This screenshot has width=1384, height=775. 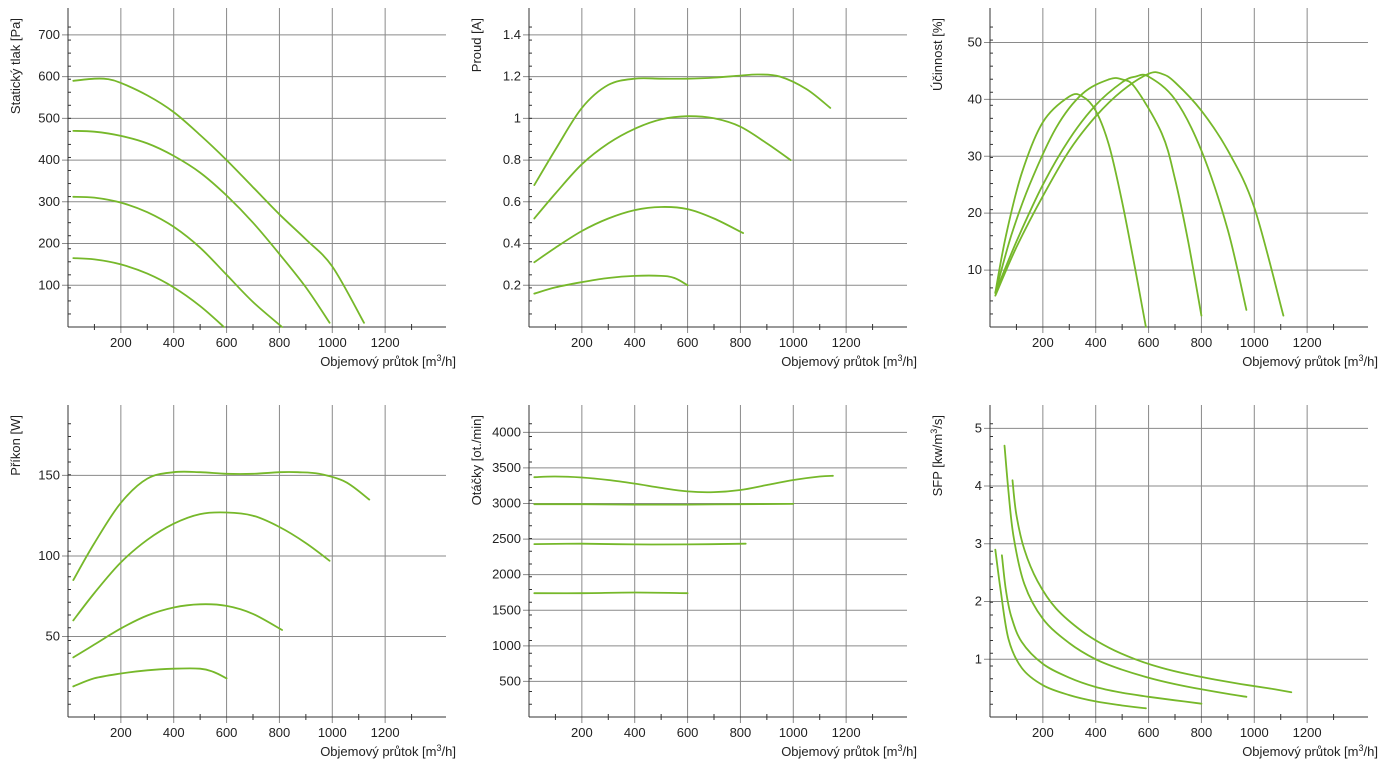 I want to click on y-tick-label: 0.4, so click(x=512, y=243).